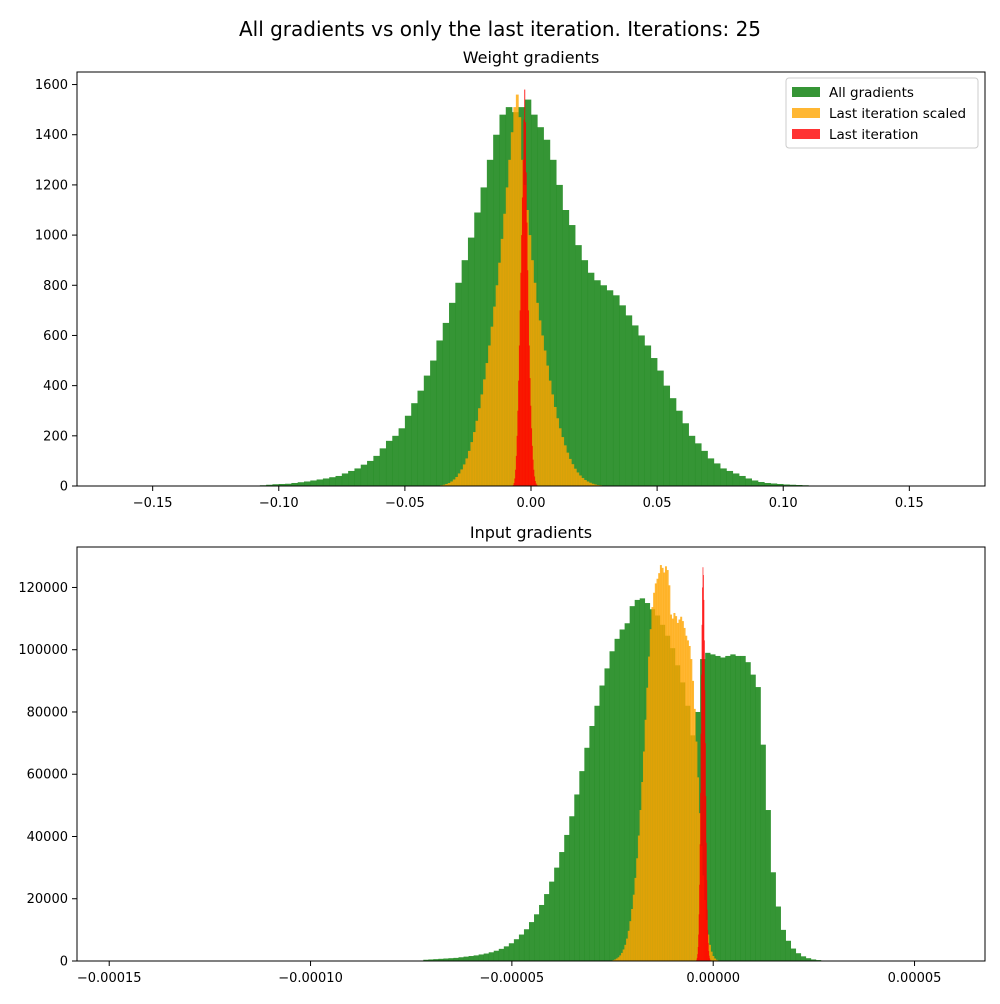 This screenshot has width=1000, height=1004. I want to click on axes-title: Weight gradients, so click(531, 57).